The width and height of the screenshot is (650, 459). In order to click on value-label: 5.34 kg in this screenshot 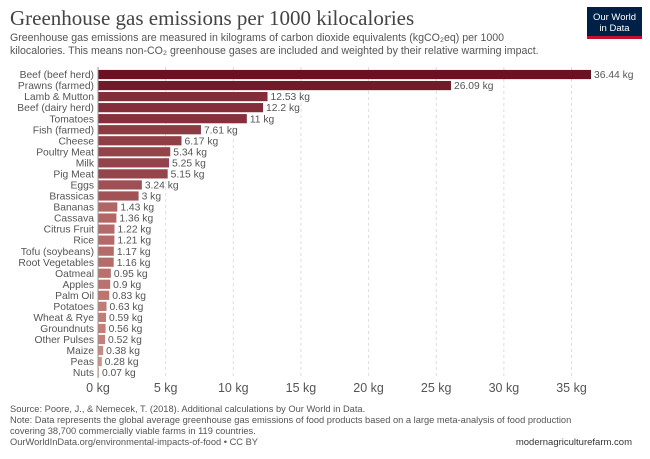, I will do `click(190, 152)`.